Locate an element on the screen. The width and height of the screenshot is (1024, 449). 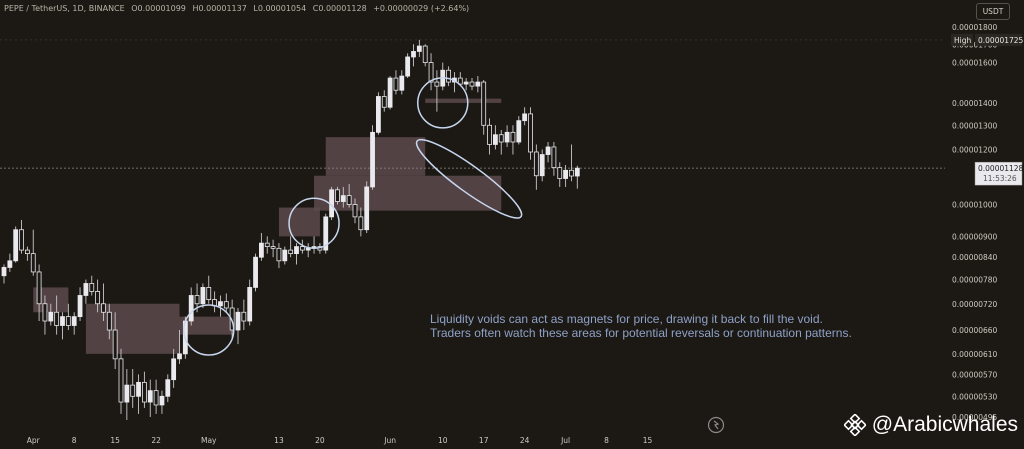
price-tick-label: 0.00000780 is located at coordinates (975, 280).